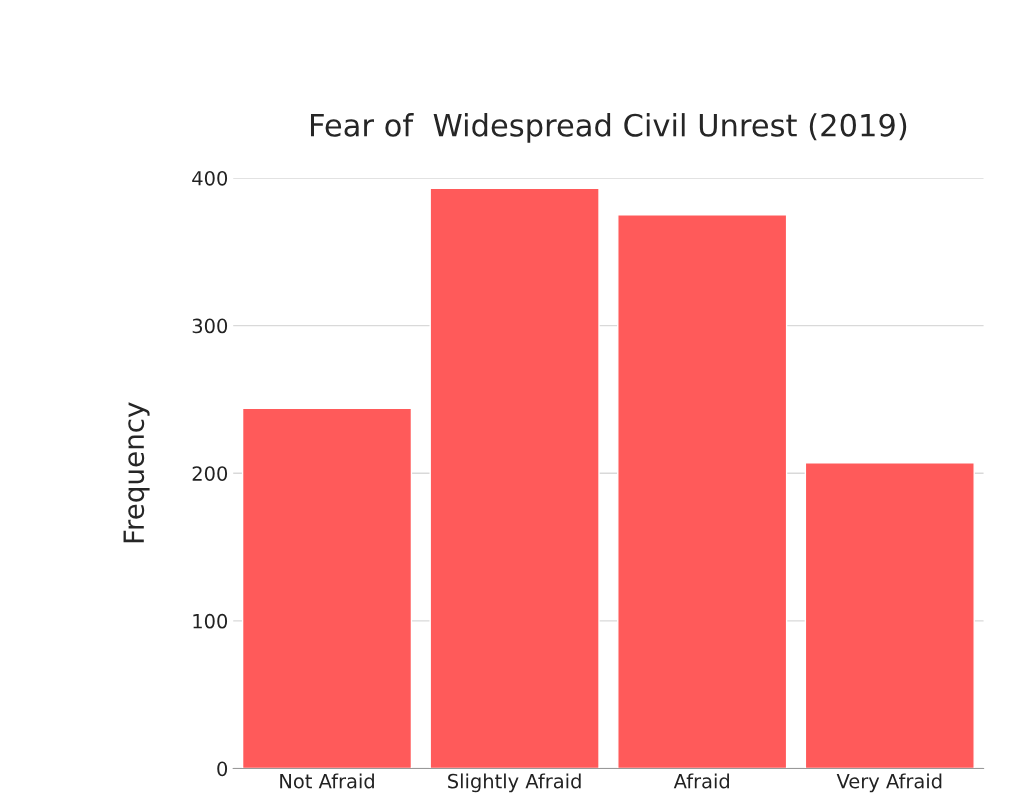 The image size is (1014, 809). I want to click on y-tick-label: 200, so click(210, 473).